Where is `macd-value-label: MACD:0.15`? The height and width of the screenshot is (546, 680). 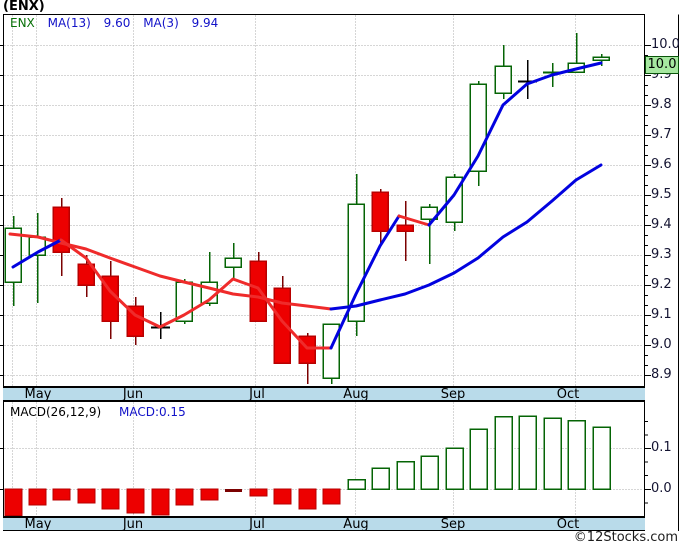 macd-value-label: MACD:0.15 is located at coordinates (152, 412).